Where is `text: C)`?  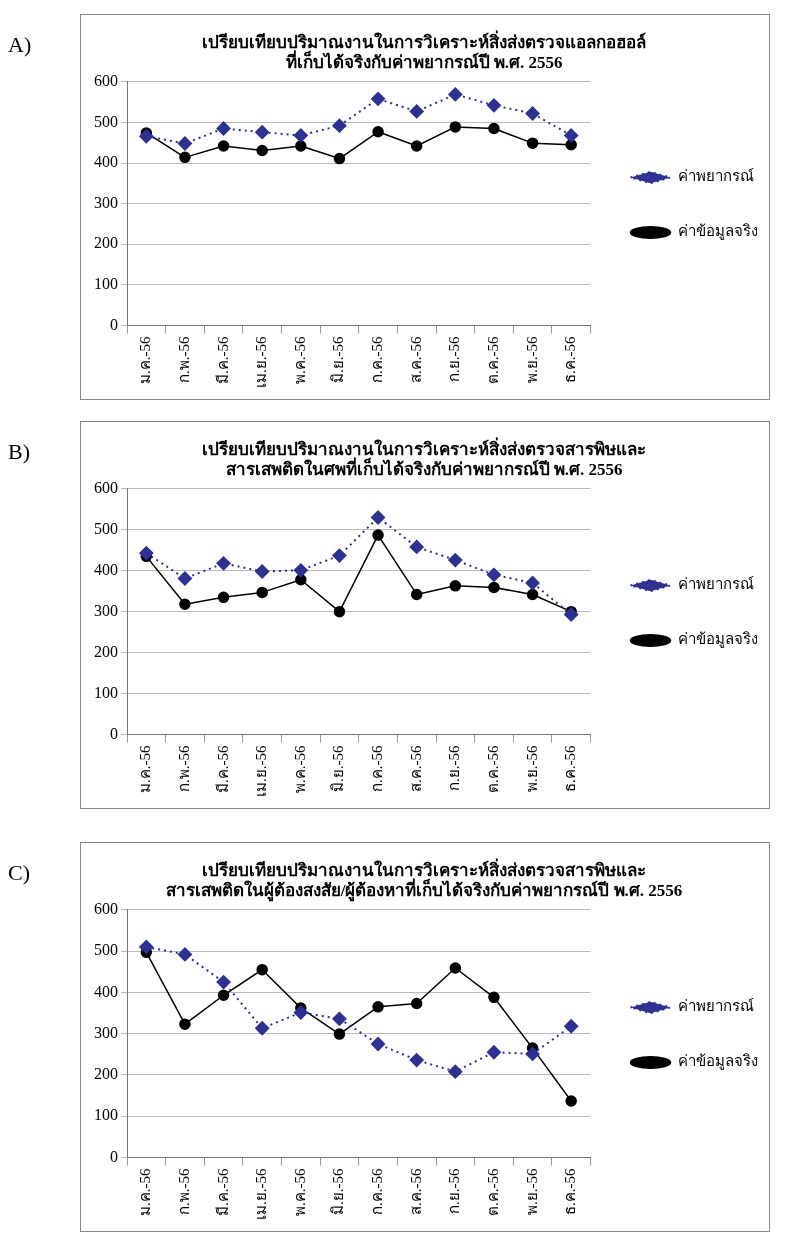 text: C) is located at coordinates (19, 873).